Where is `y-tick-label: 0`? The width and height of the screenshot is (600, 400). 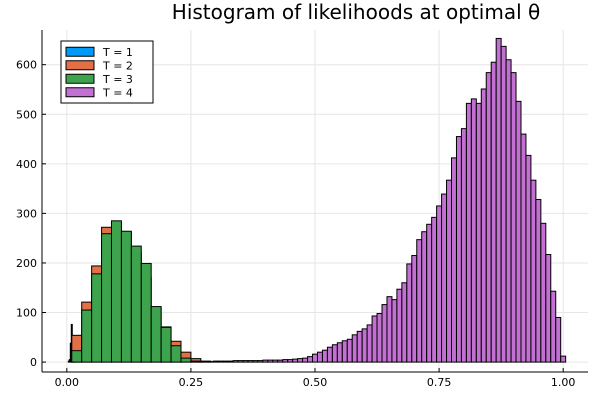 y-tick-label: 0 is located at coordinates (33, 362).